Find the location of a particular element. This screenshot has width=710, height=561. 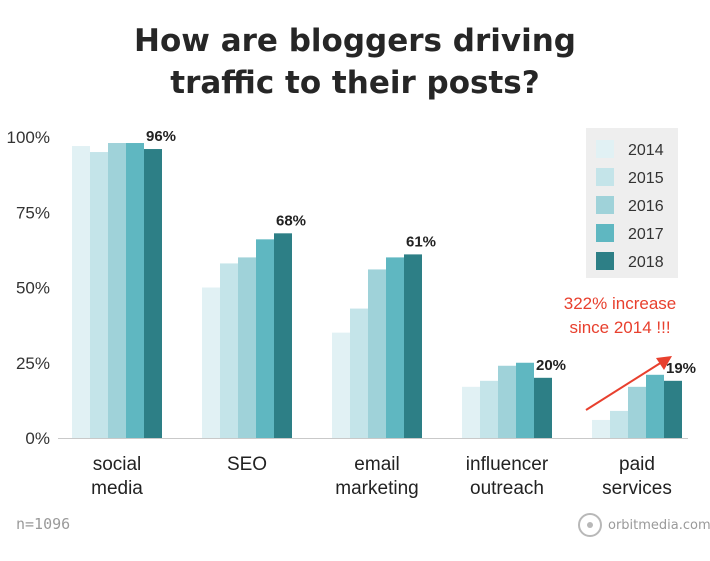

sample-size-note: n=1096 is located at coordinates (43, 524).